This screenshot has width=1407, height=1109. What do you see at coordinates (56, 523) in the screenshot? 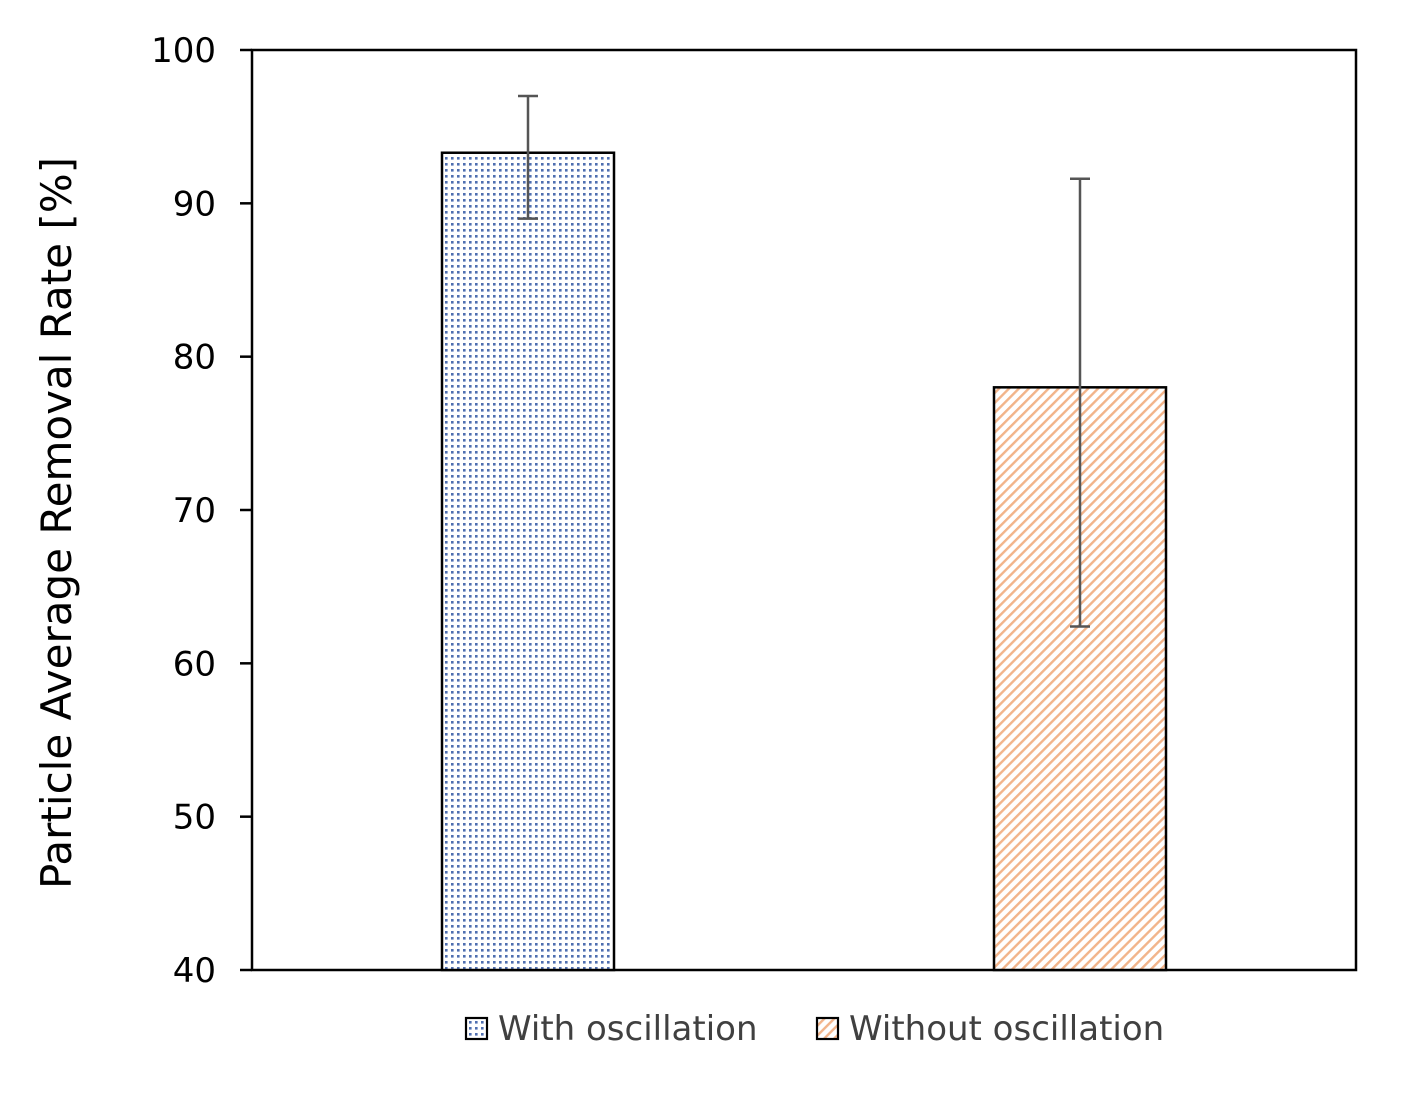
I see `y-axis-title: Particle Average Removal Rate [%]` at bounding box center [56, 523].